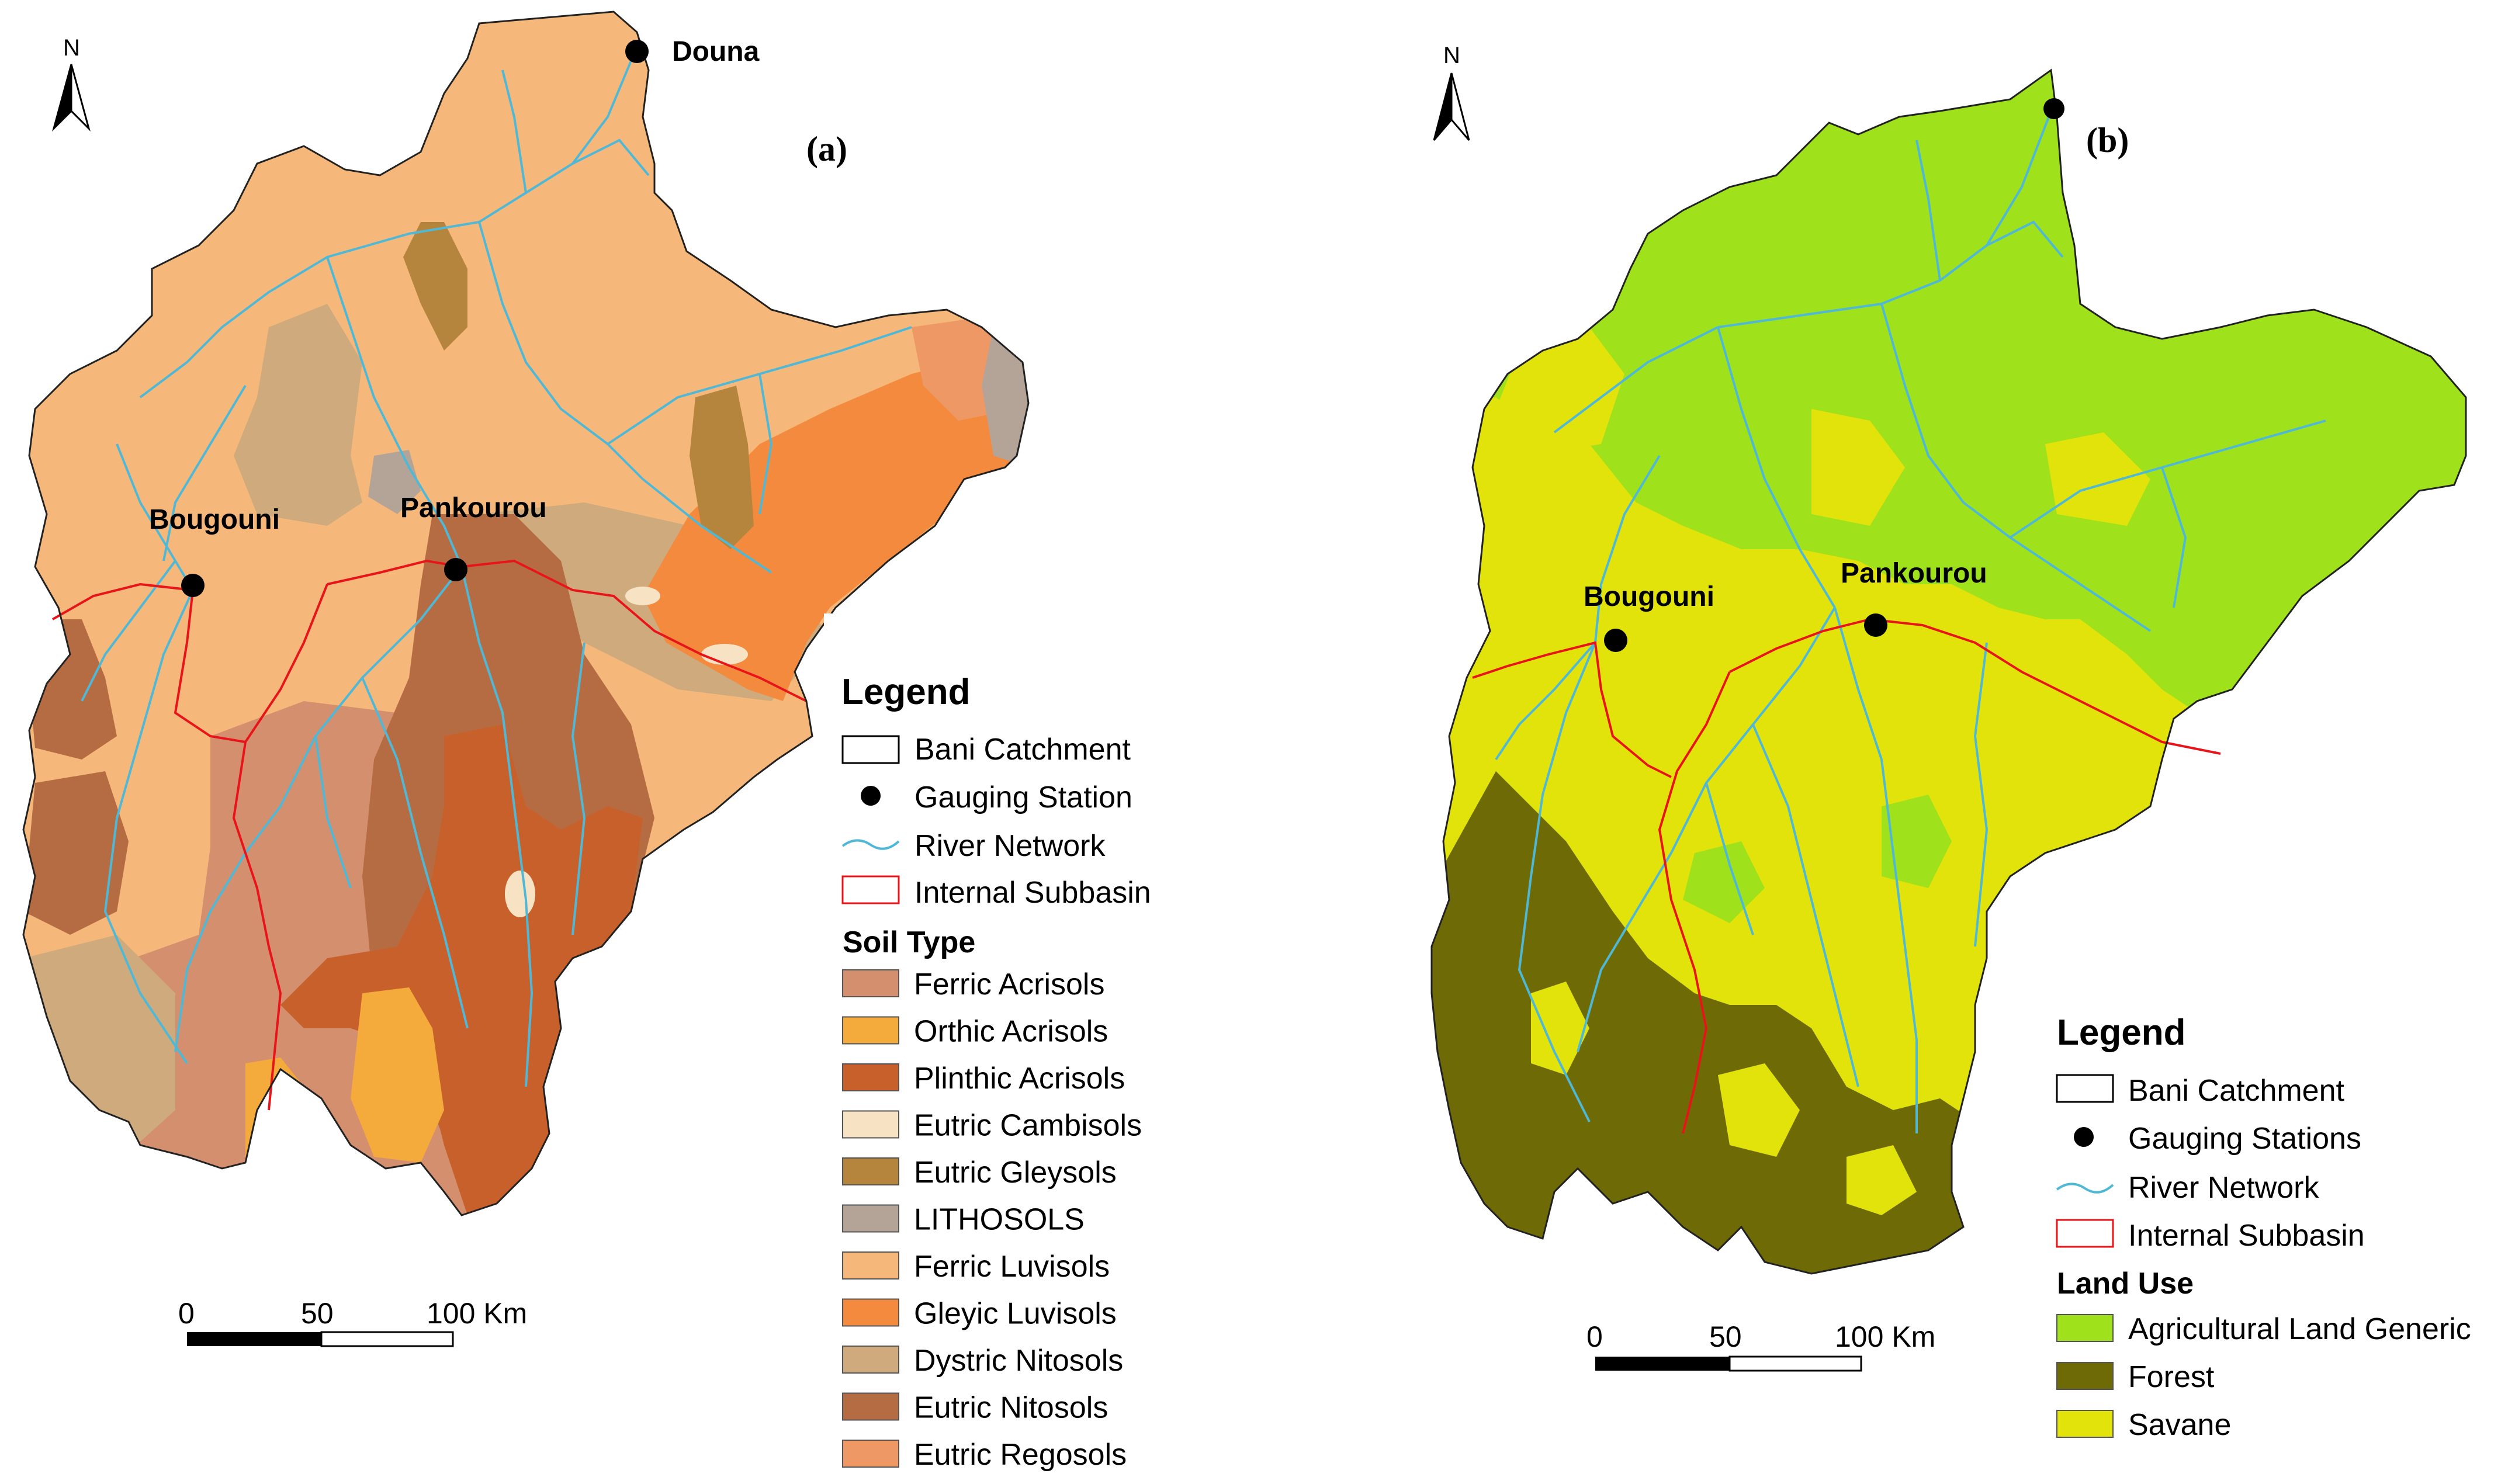 The width and height of the screenshot is (2515, 1484). Describe the element at coordinates (71, 83) in the screenshot. I see `north-arrow-icon-a: N` at that location.